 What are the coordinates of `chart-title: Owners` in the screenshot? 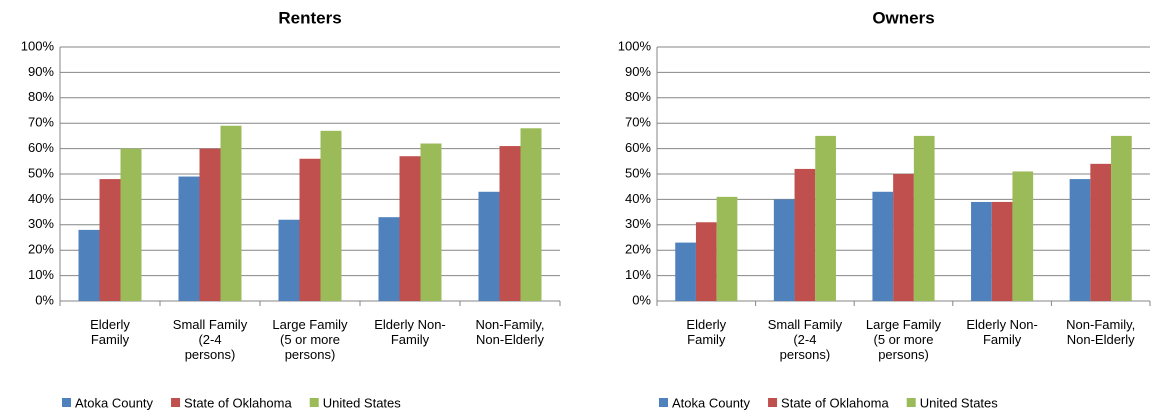 It's located at (903, 17).